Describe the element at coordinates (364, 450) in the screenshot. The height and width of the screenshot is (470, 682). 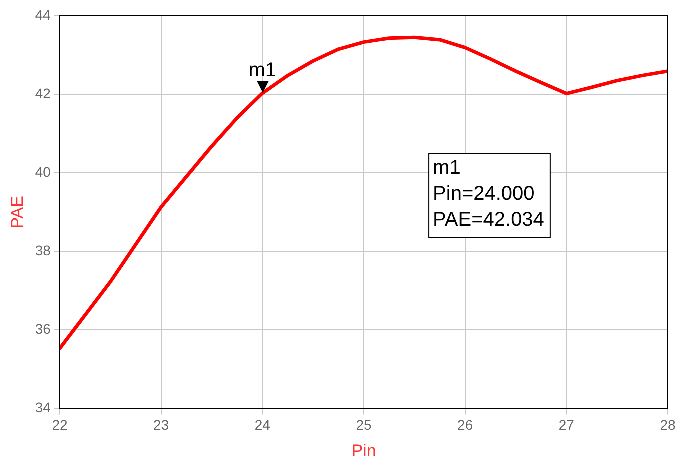
I see `x-axis-title: Pin` at that location.